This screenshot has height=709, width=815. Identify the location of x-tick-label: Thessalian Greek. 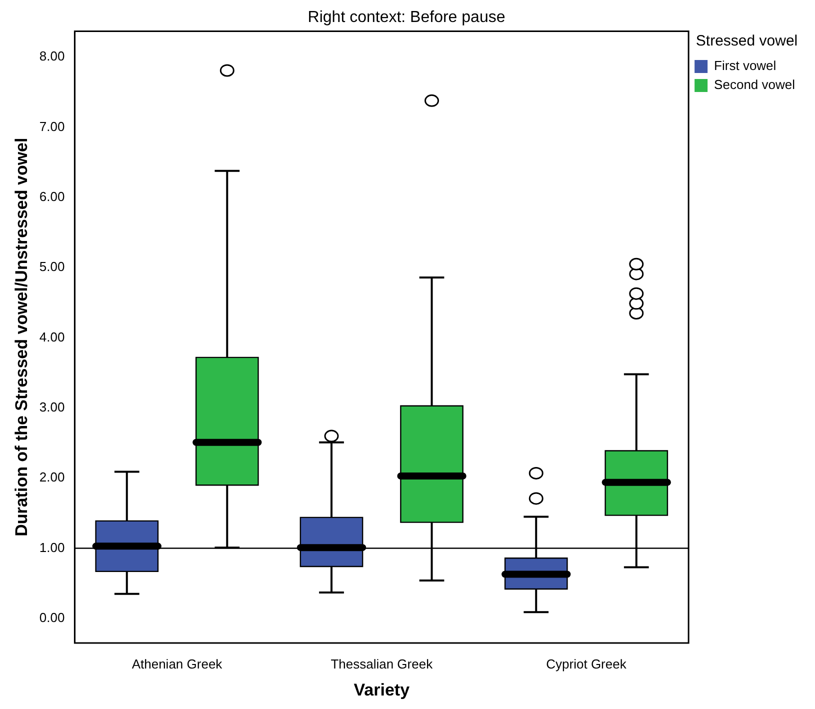
(382, 664).